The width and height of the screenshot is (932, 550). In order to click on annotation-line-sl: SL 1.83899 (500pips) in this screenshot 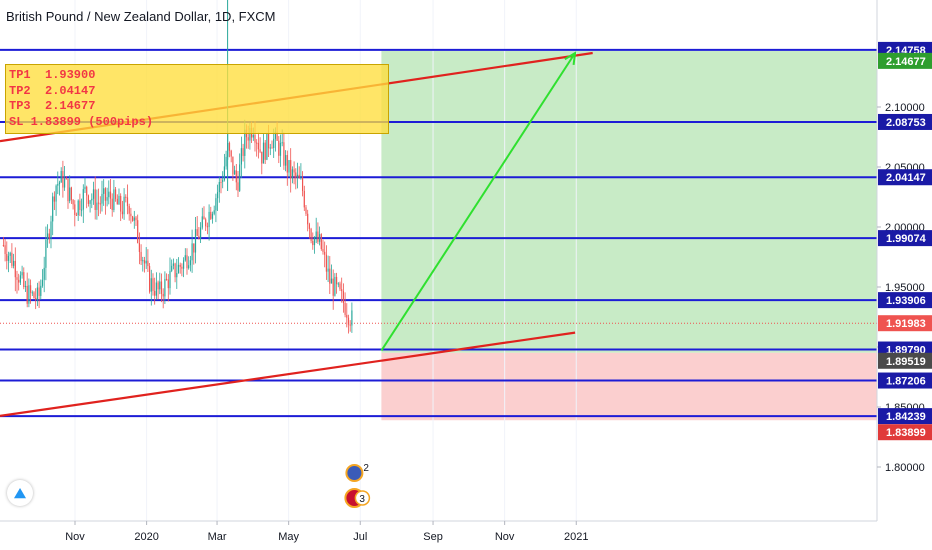, I will do `click(81, 121)`.